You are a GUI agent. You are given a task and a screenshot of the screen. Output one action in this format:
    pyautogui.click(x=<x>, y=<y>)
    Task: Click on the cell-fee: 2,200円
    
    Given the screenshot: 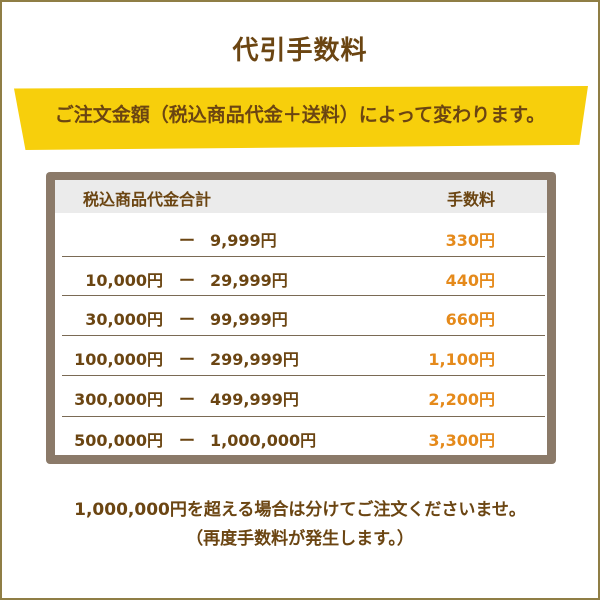 What is the action you would take?
    pyautogui.click(x=461, y=399)
    